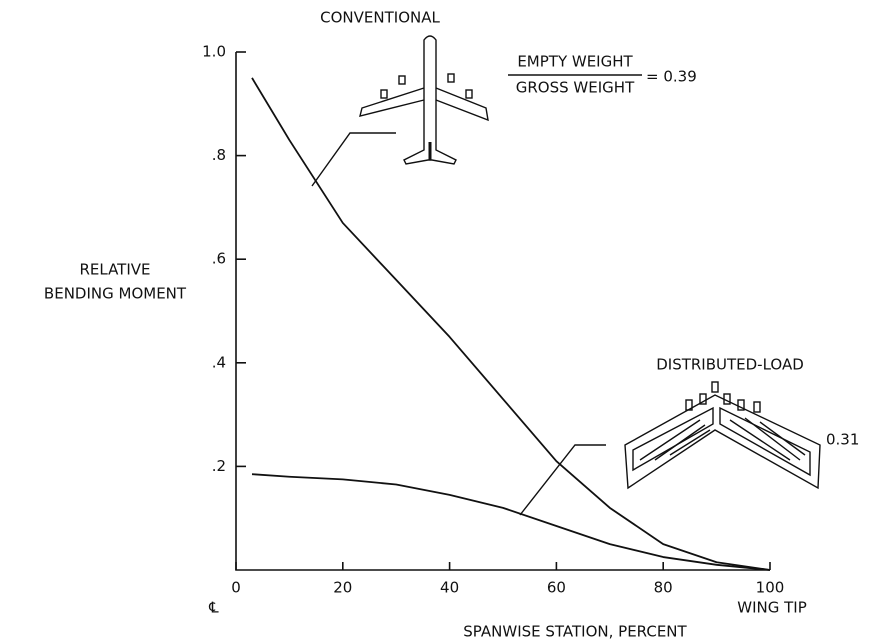  Describe the element at coordinates (671, 77) in the screenshot. I see `annotation: = 0.39` at that location.